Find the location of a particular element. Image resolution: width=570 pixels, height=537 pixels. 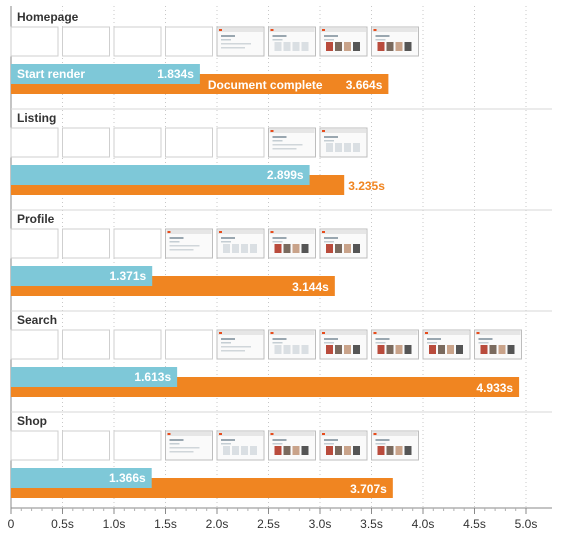

x-tick-label: 2.0s is located at coordinates (217, 524).